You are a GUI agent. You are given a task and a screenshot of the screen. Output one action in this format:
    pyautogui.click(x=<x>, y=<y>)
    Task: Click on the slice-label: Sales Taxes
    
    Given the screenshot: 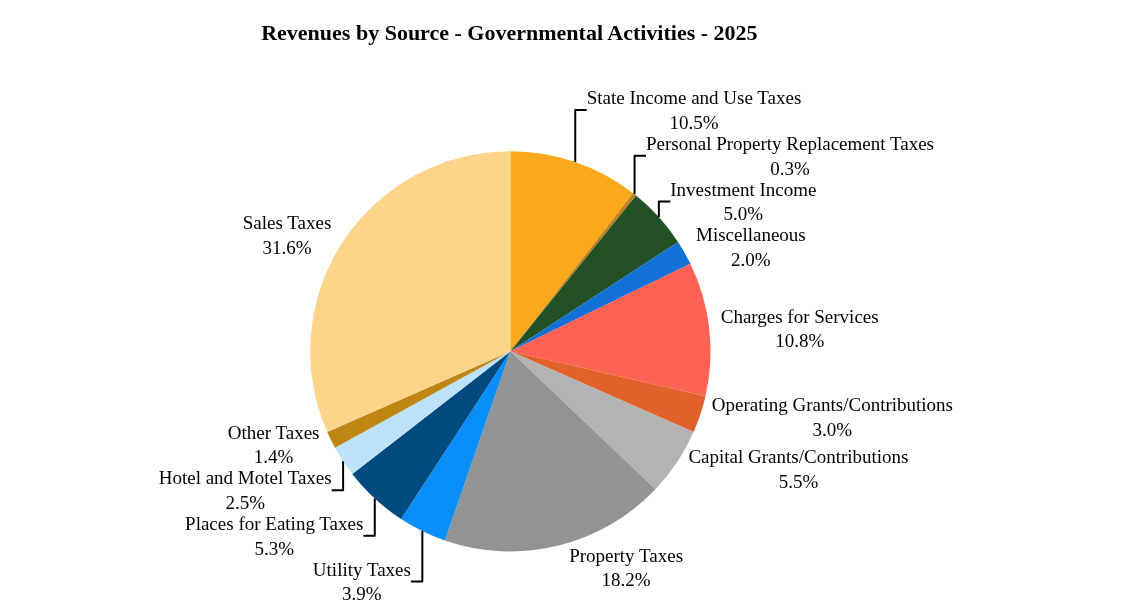 What is the action you would take?
    pyautogui.click(x=287, y=223)
    